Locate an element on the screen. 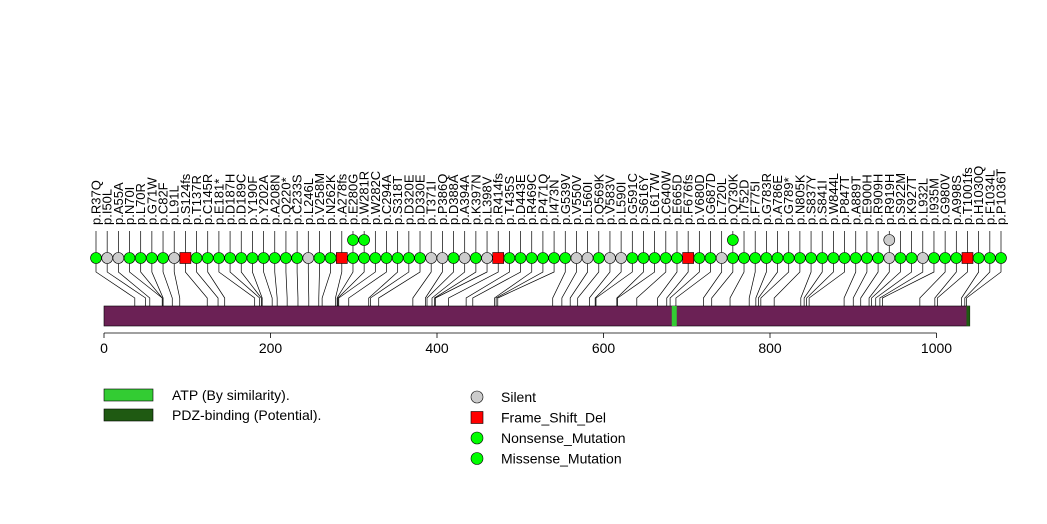 The image size is (1047, 524). connector-p-s841i is located at coordinates (813, 268).